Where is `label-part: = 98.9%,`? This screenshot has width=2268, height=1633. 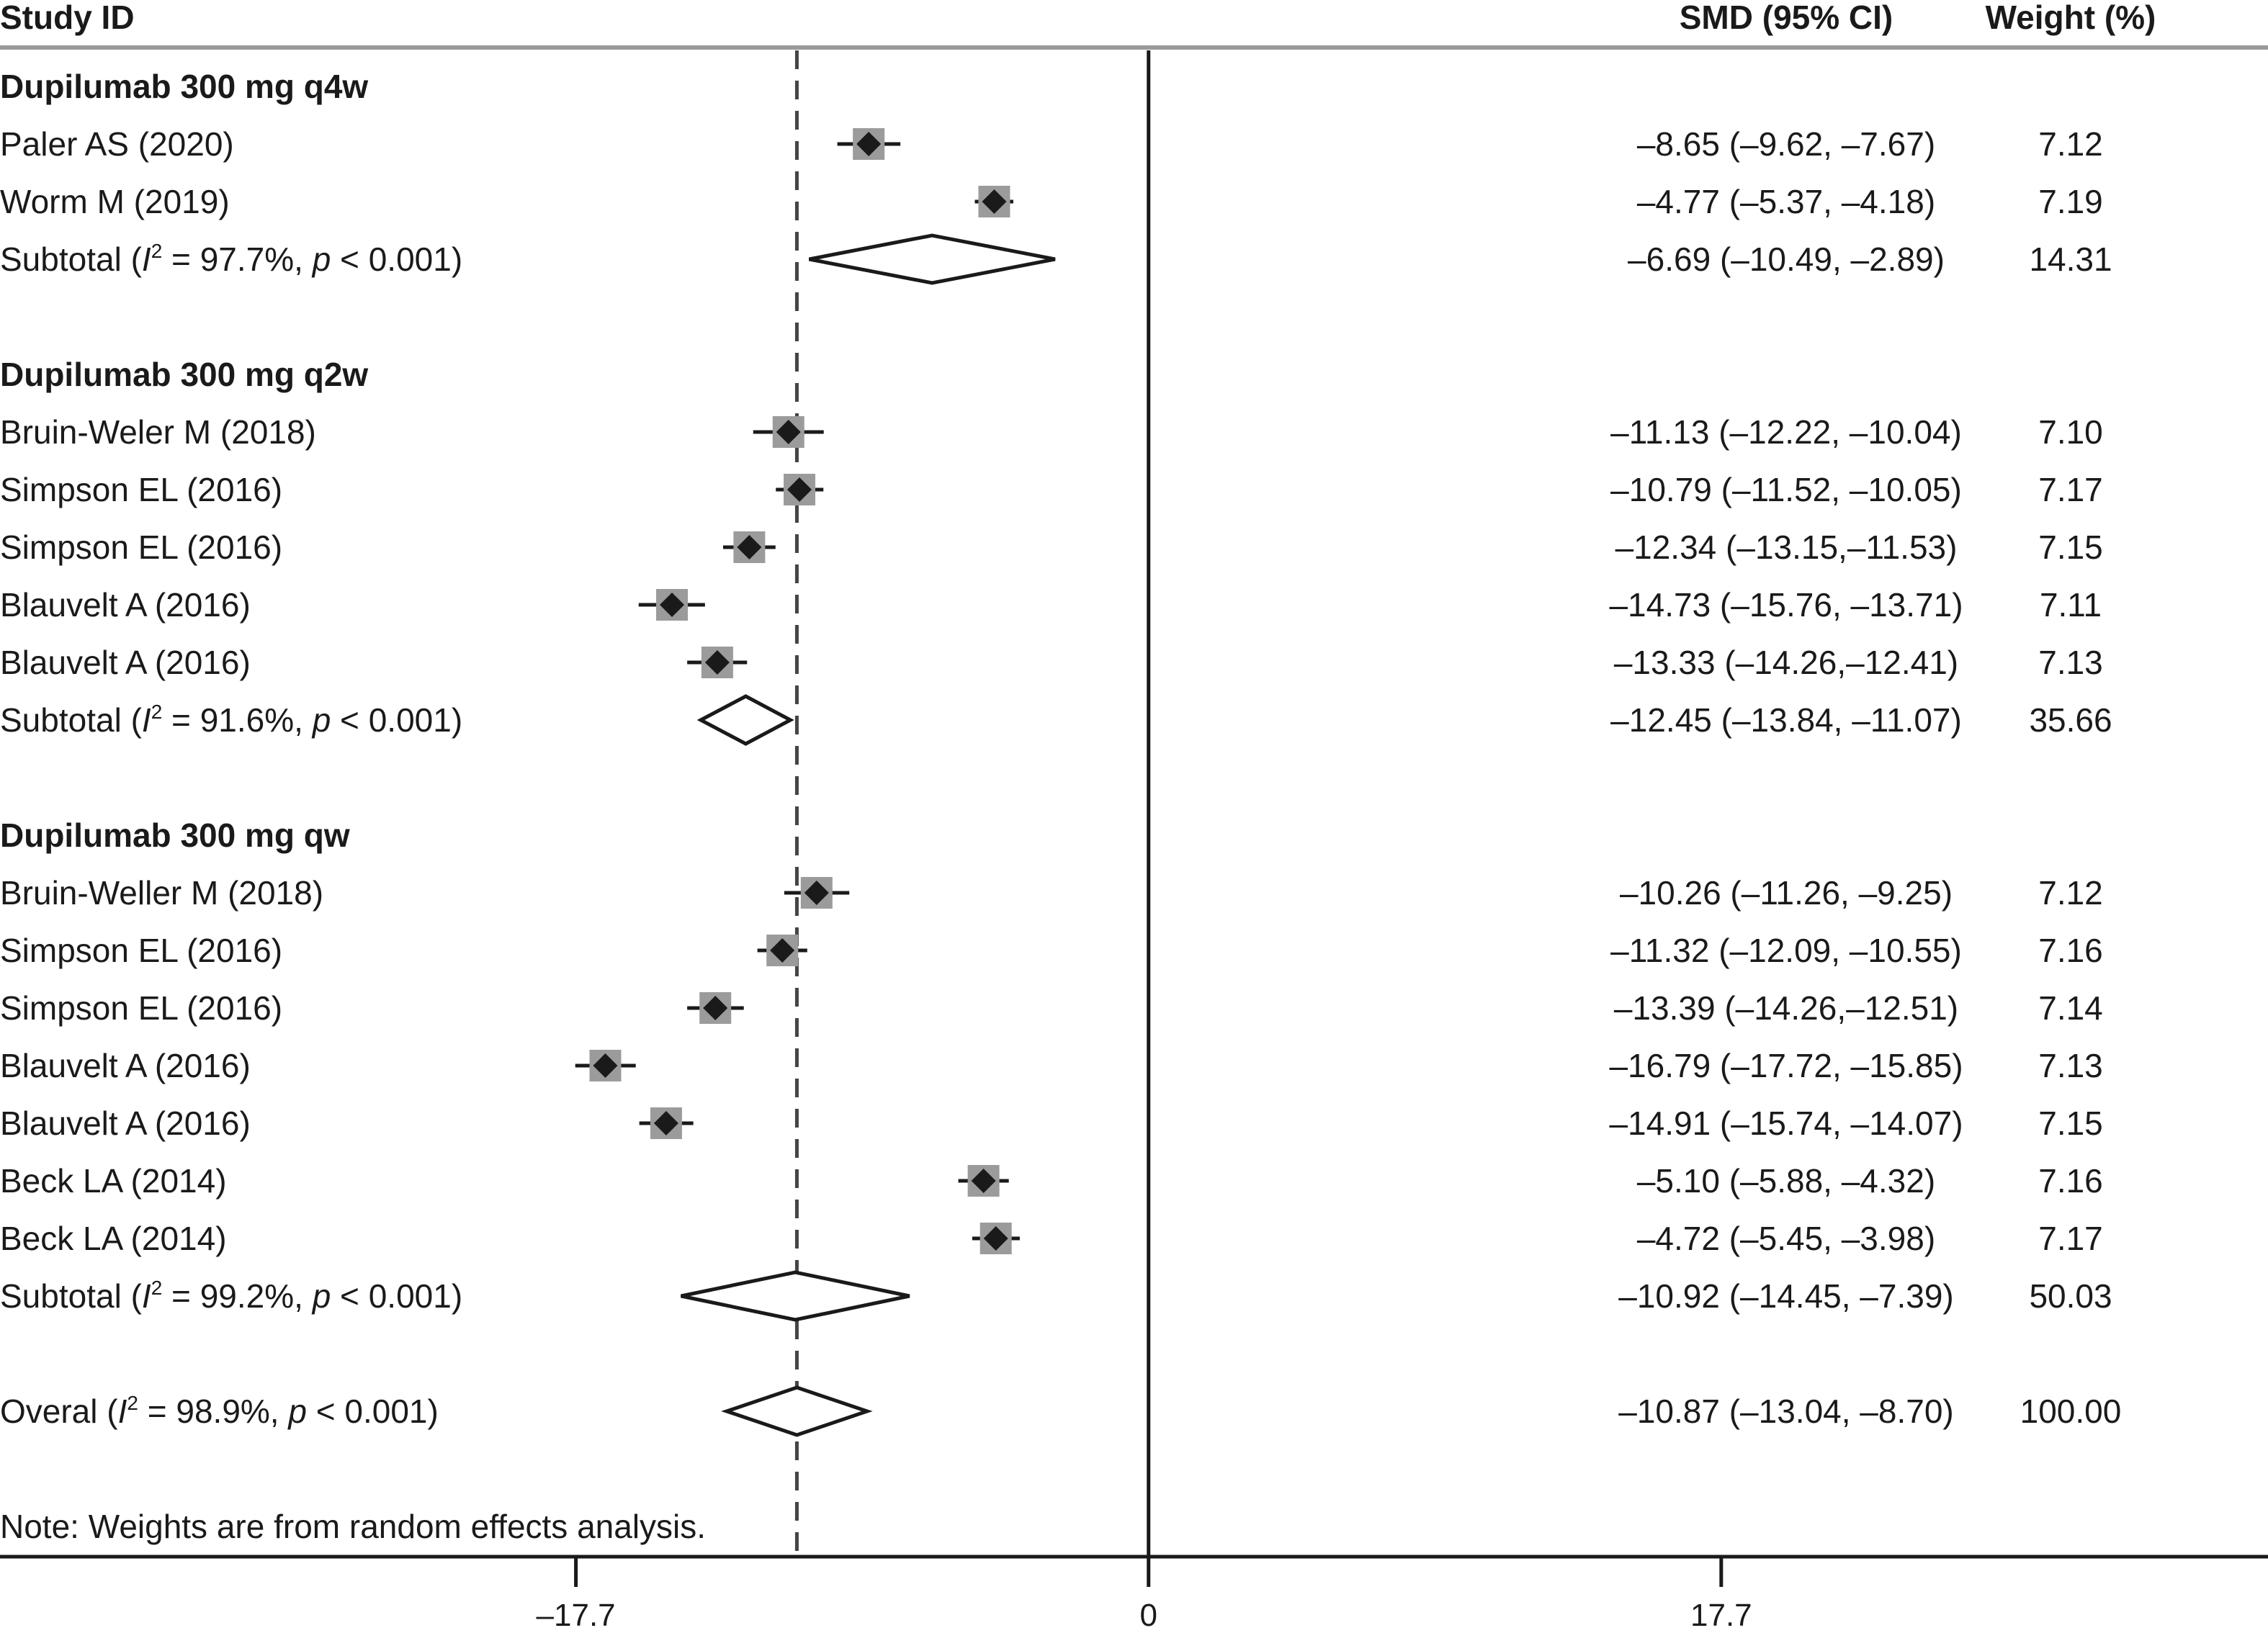
label-part: = 98.9%, is located at coordinates (213, 1411).